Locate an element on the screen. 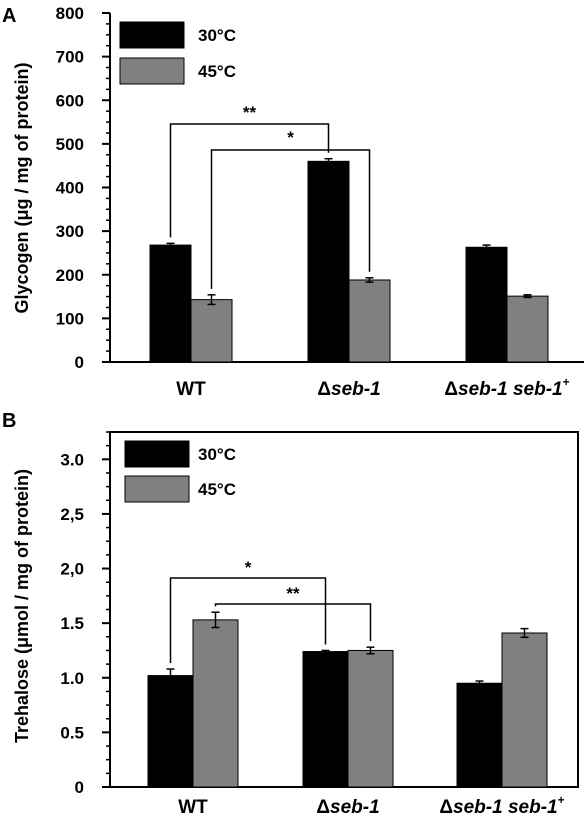  y-tick-label: 2,5 is located at coordinates (72, 514).